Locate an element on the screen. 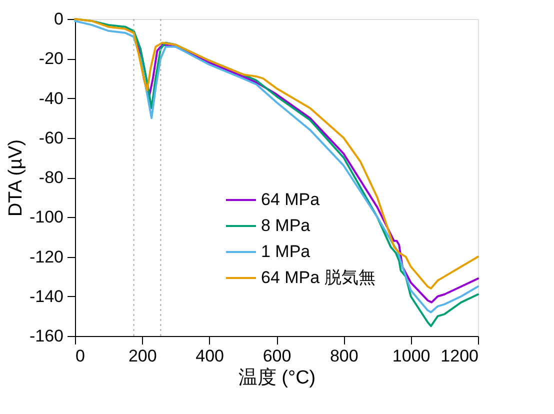  legend-label: 64 MPa is located at coordinates (290, 199).